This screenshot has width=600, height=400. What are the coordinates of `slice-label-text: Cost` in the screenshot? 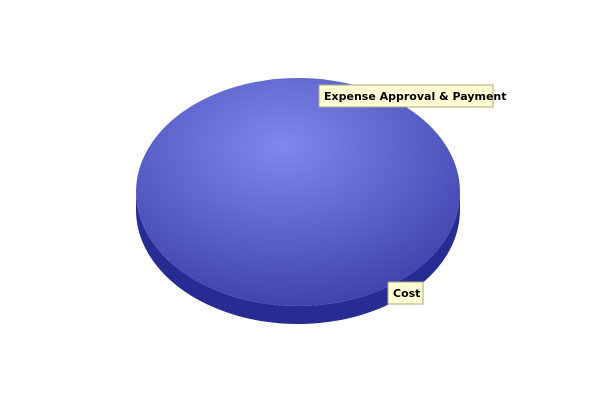 It's located at (406, 293).